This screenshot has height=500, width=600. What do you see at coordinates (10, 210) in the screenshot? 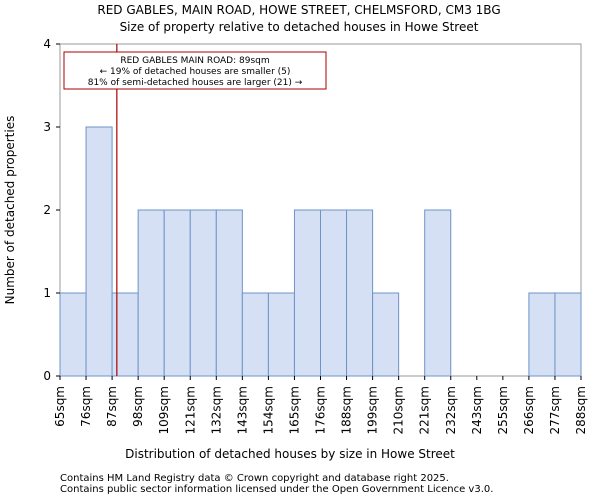
I see `y-axis-label: Number of detached properties` at bounding box center [10, 210].